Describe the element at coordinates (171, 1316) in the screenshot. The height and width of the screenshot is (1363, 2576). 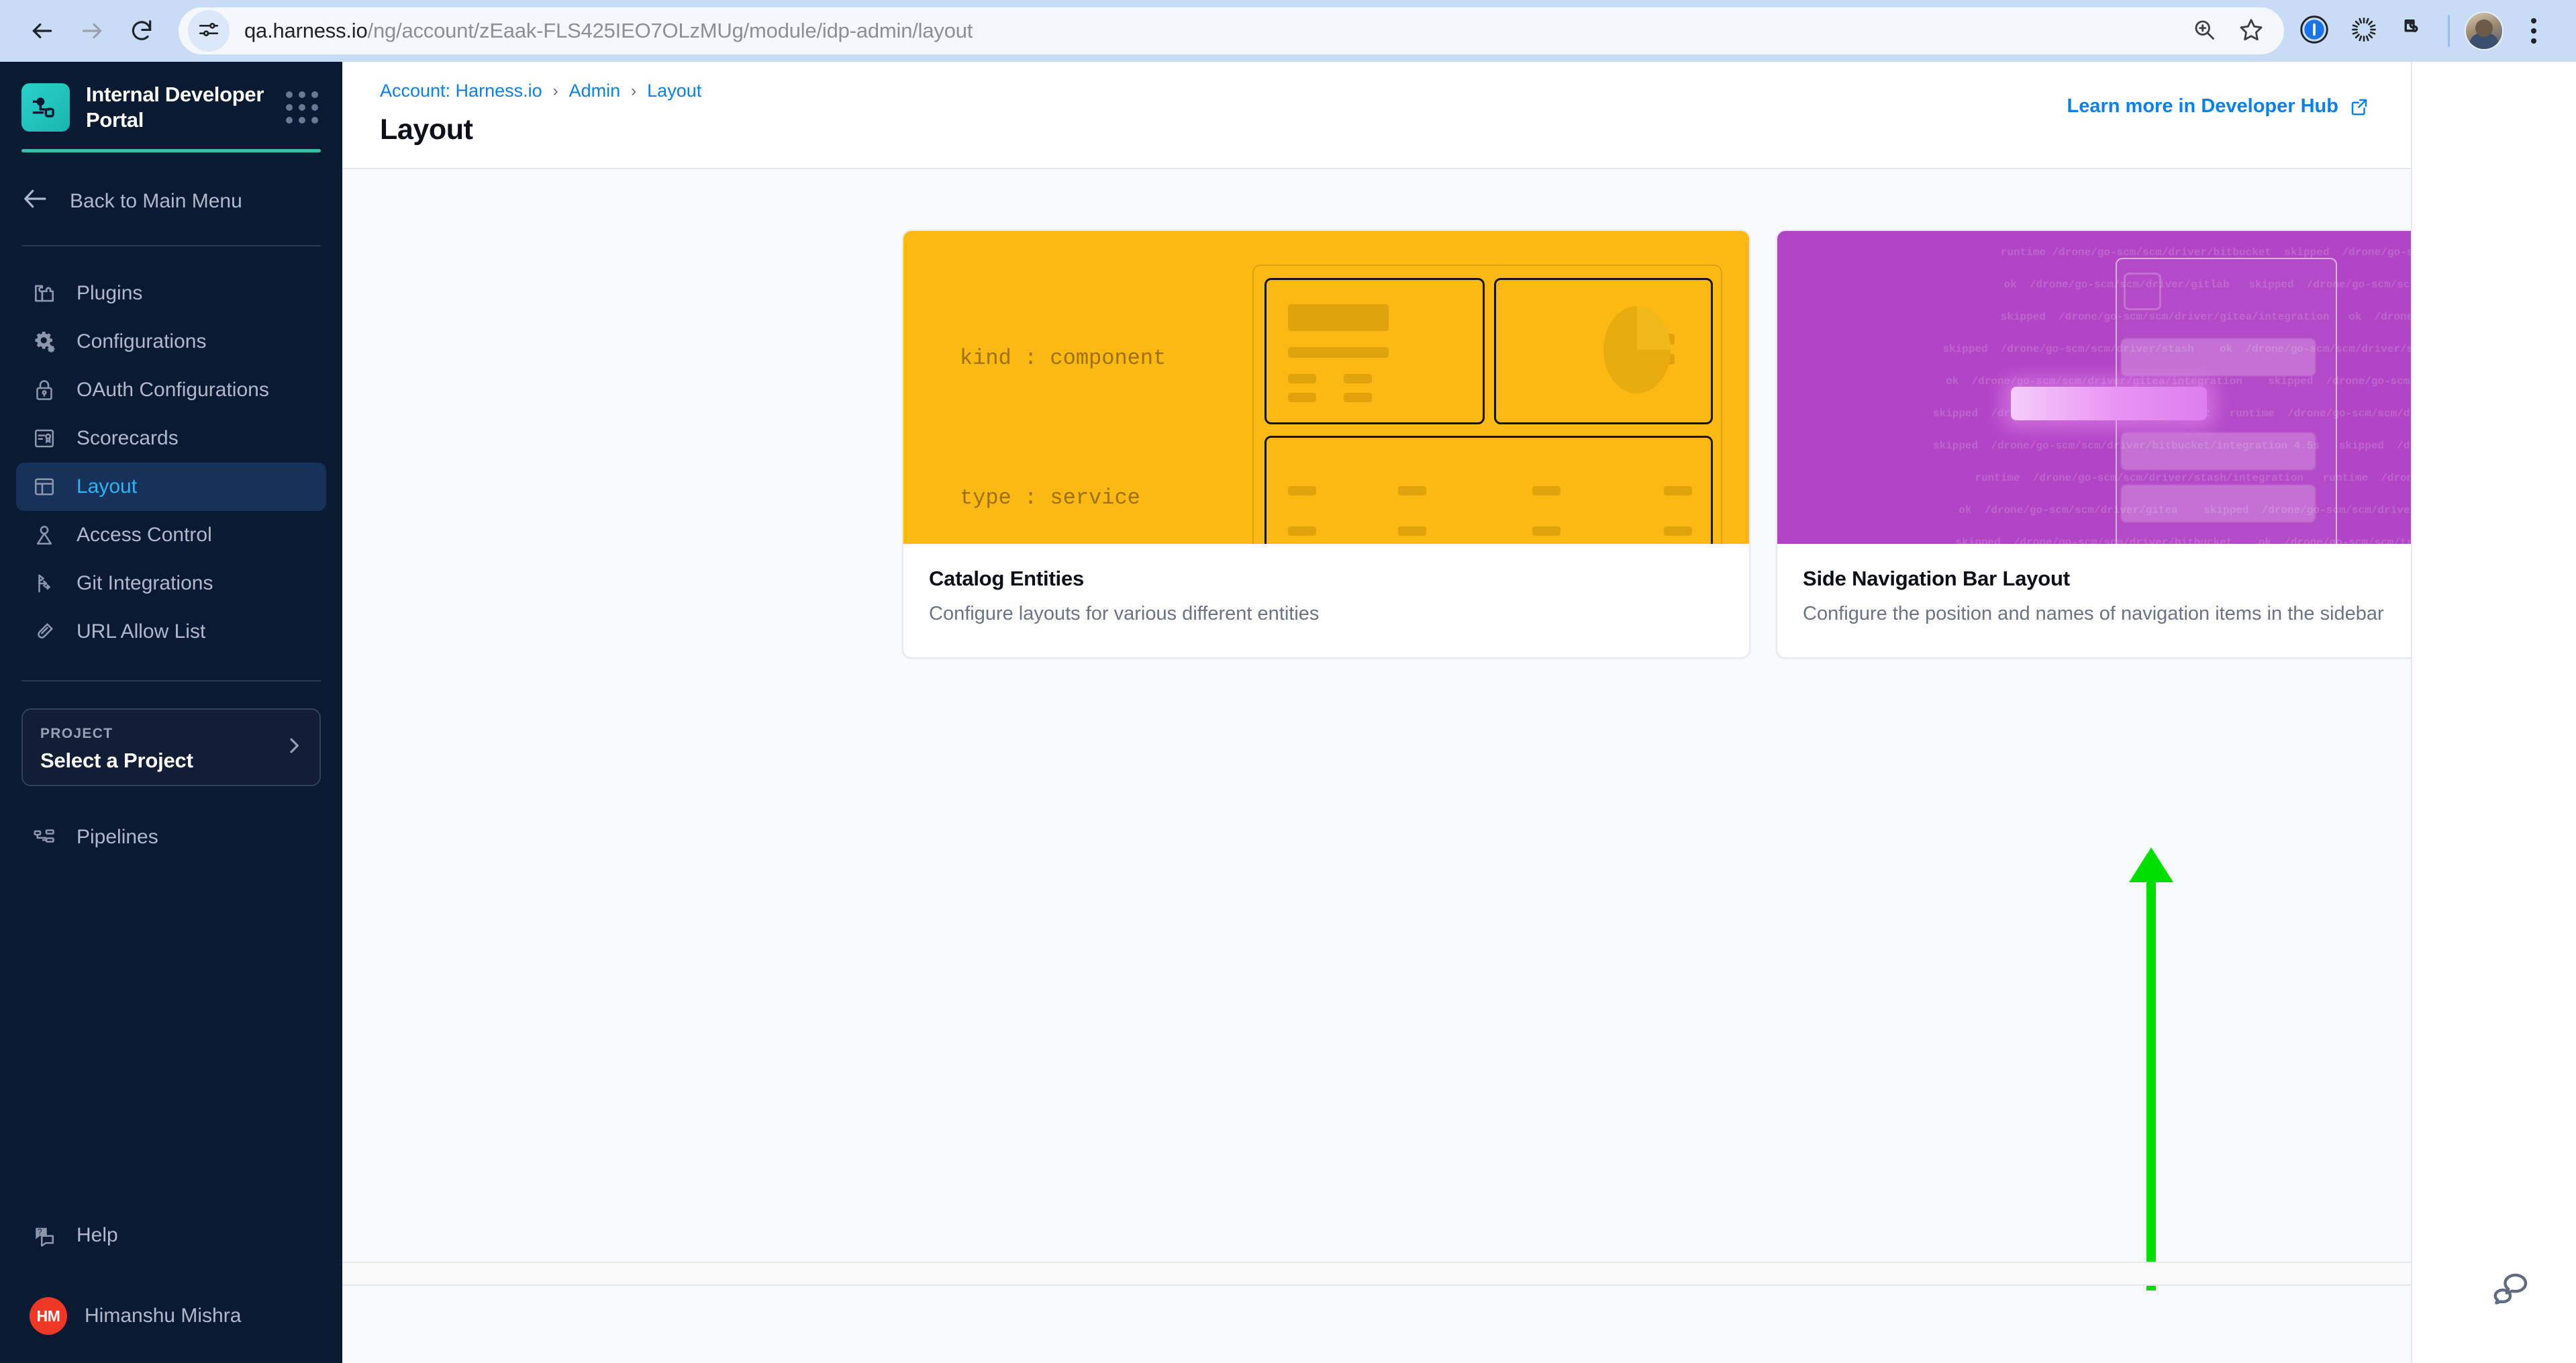
I see `sidebar-user-profile: HM Himanshu Mishra` at that location.